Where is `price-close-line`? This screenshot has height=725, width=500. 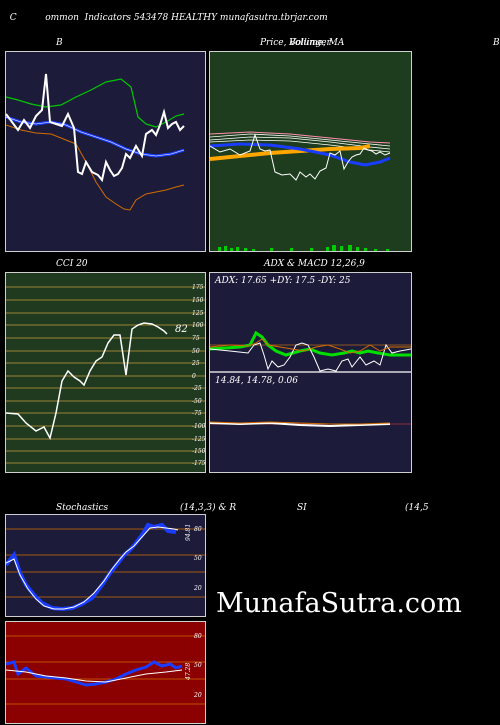 price-close-line is located at coordinates (300, 157).